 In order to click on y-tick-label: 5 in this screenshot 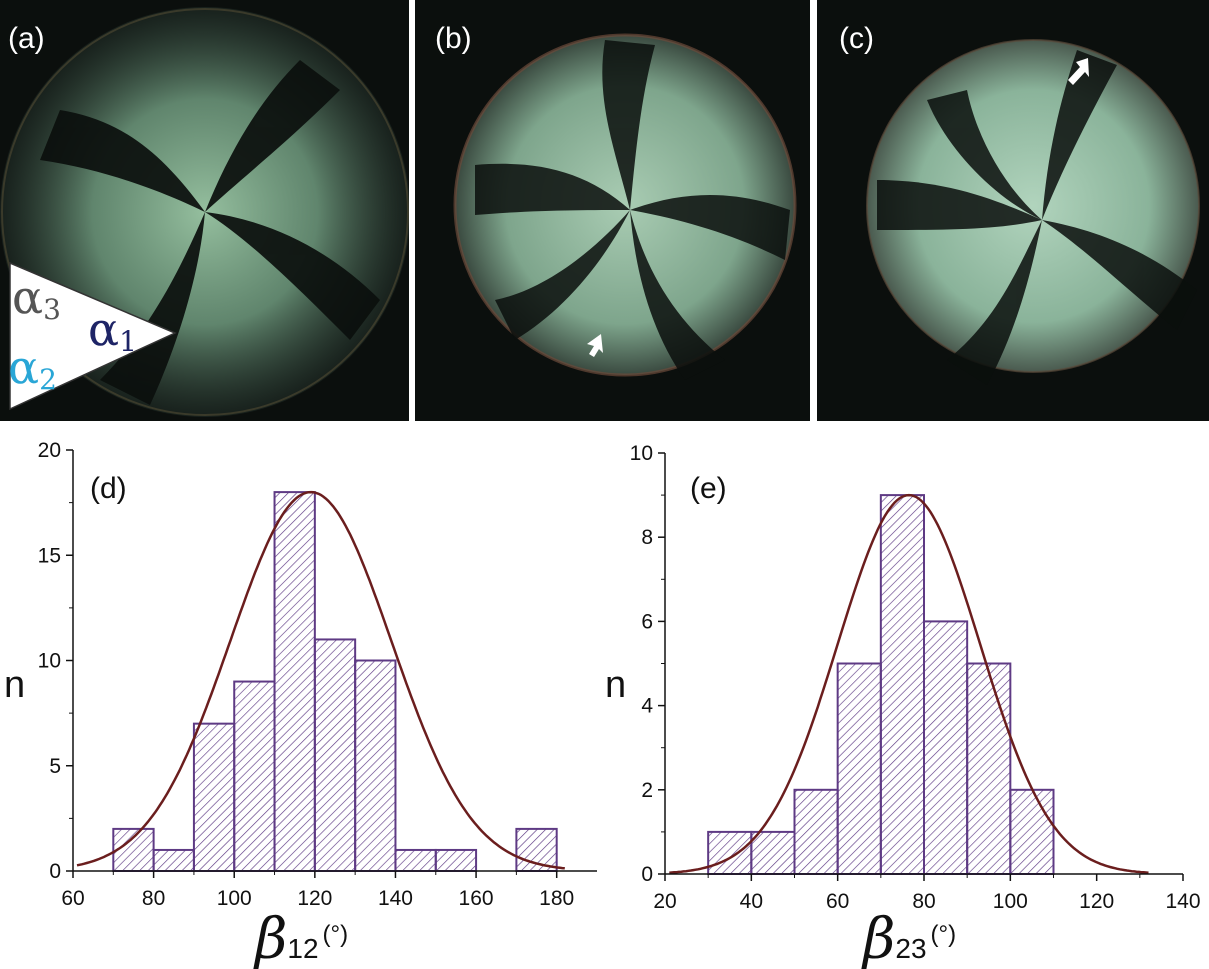, I will do `click(55, 766)`.